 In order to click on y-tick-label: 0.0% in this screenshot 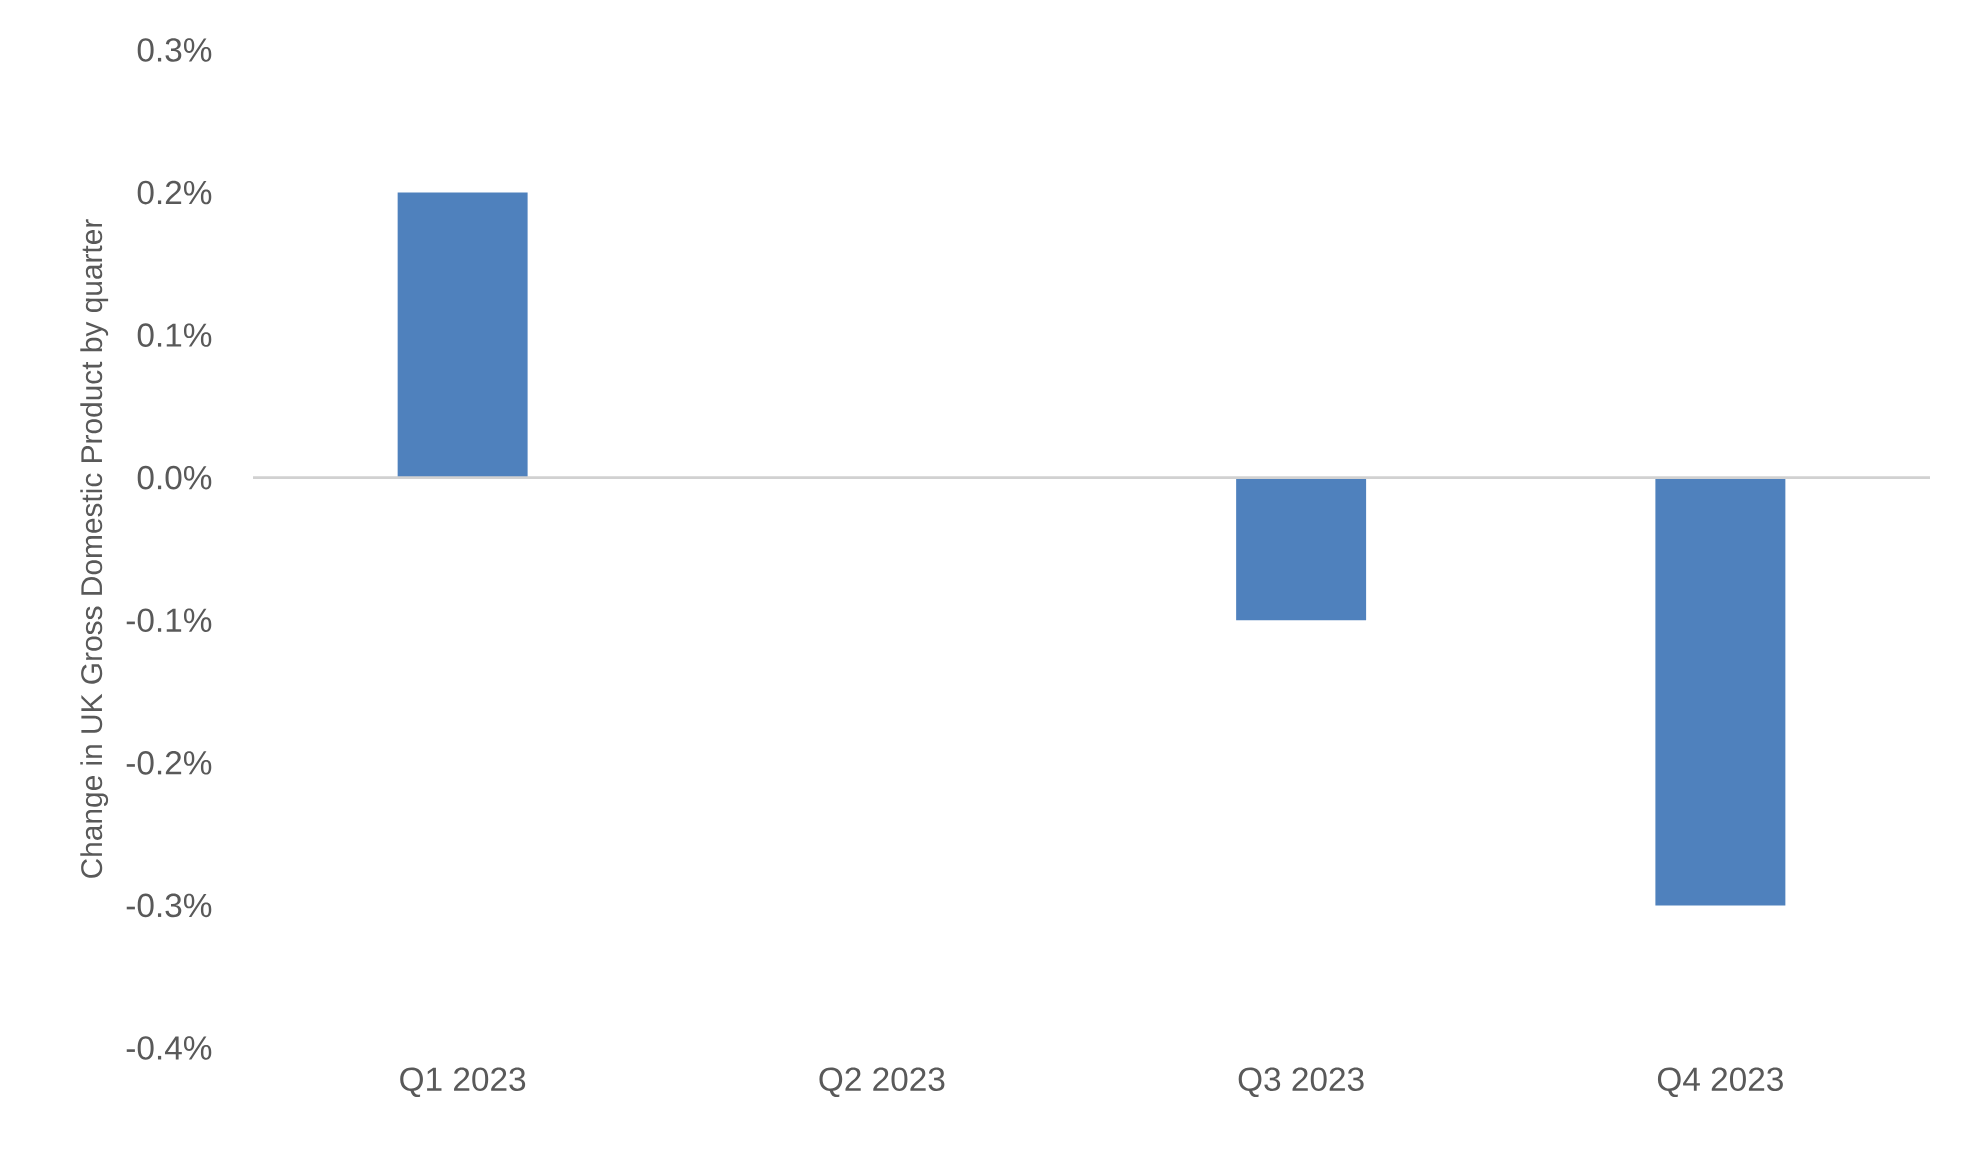, I will do `click(174, 477)`.